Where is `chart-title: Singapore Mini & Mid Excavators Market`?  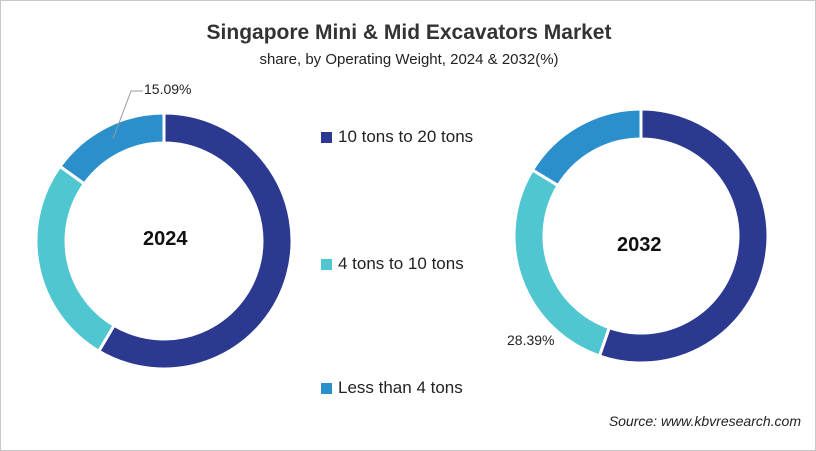 chart-title: Singapore Mini & Mid Excavators Market is located at coordinates (409, 32).